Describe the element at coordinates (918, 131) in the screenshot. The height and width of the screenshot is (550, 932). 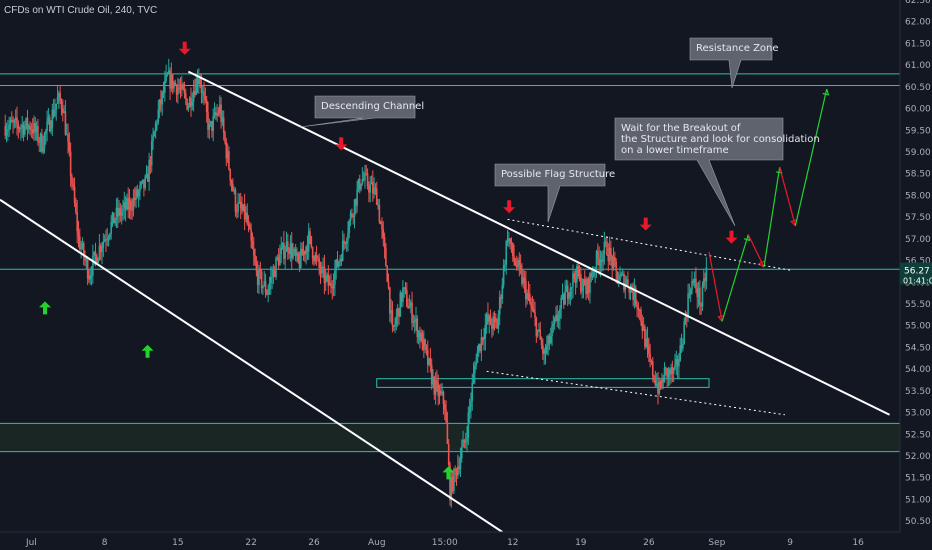
I see `y-tick-label: 59.50` at that location.